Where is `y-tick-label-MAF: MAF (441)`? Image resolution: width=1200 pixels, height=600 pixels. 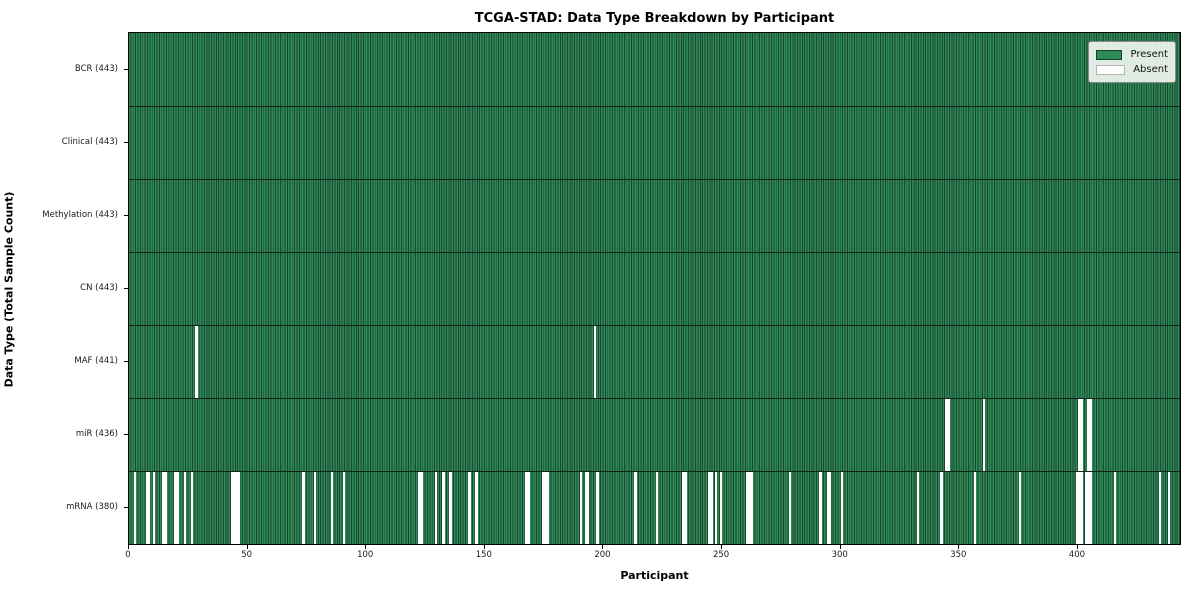
y-tick-label-MAF: MAF (441) is located at coordinates (96, 360).